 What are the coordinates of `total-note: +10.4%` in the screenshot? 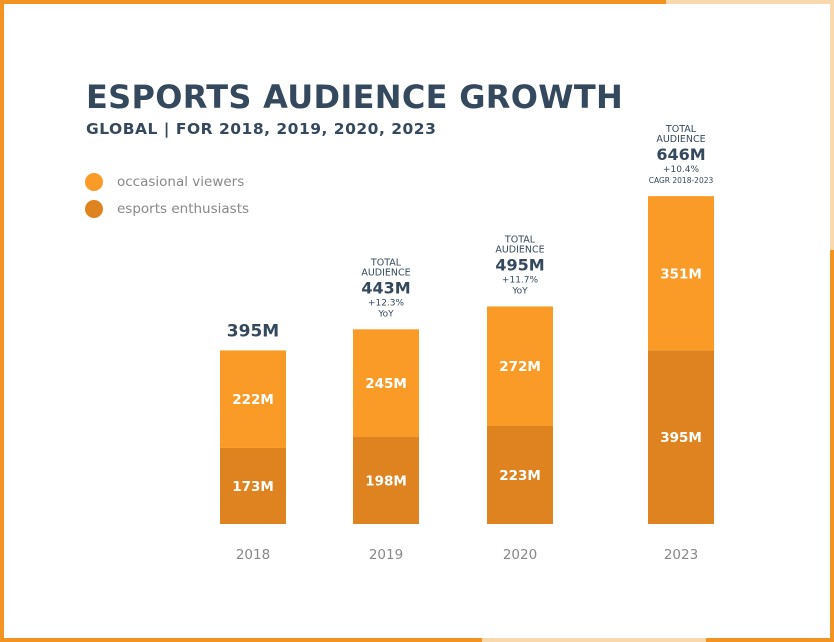 It's located at (681, 170).